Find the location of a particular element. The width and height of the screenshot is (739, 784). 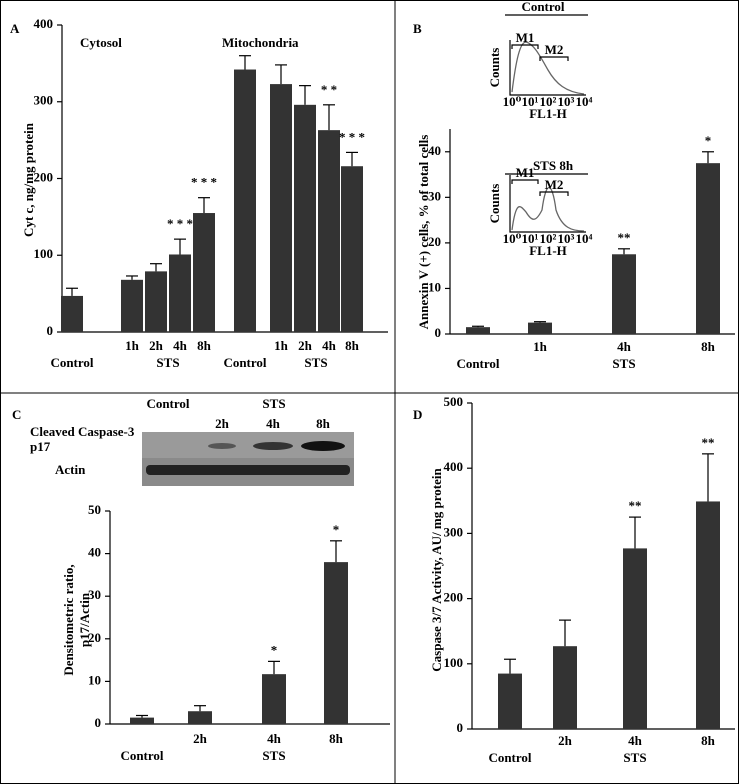

inset-x-tick: 10¹ is located at coordinates (530, 101).